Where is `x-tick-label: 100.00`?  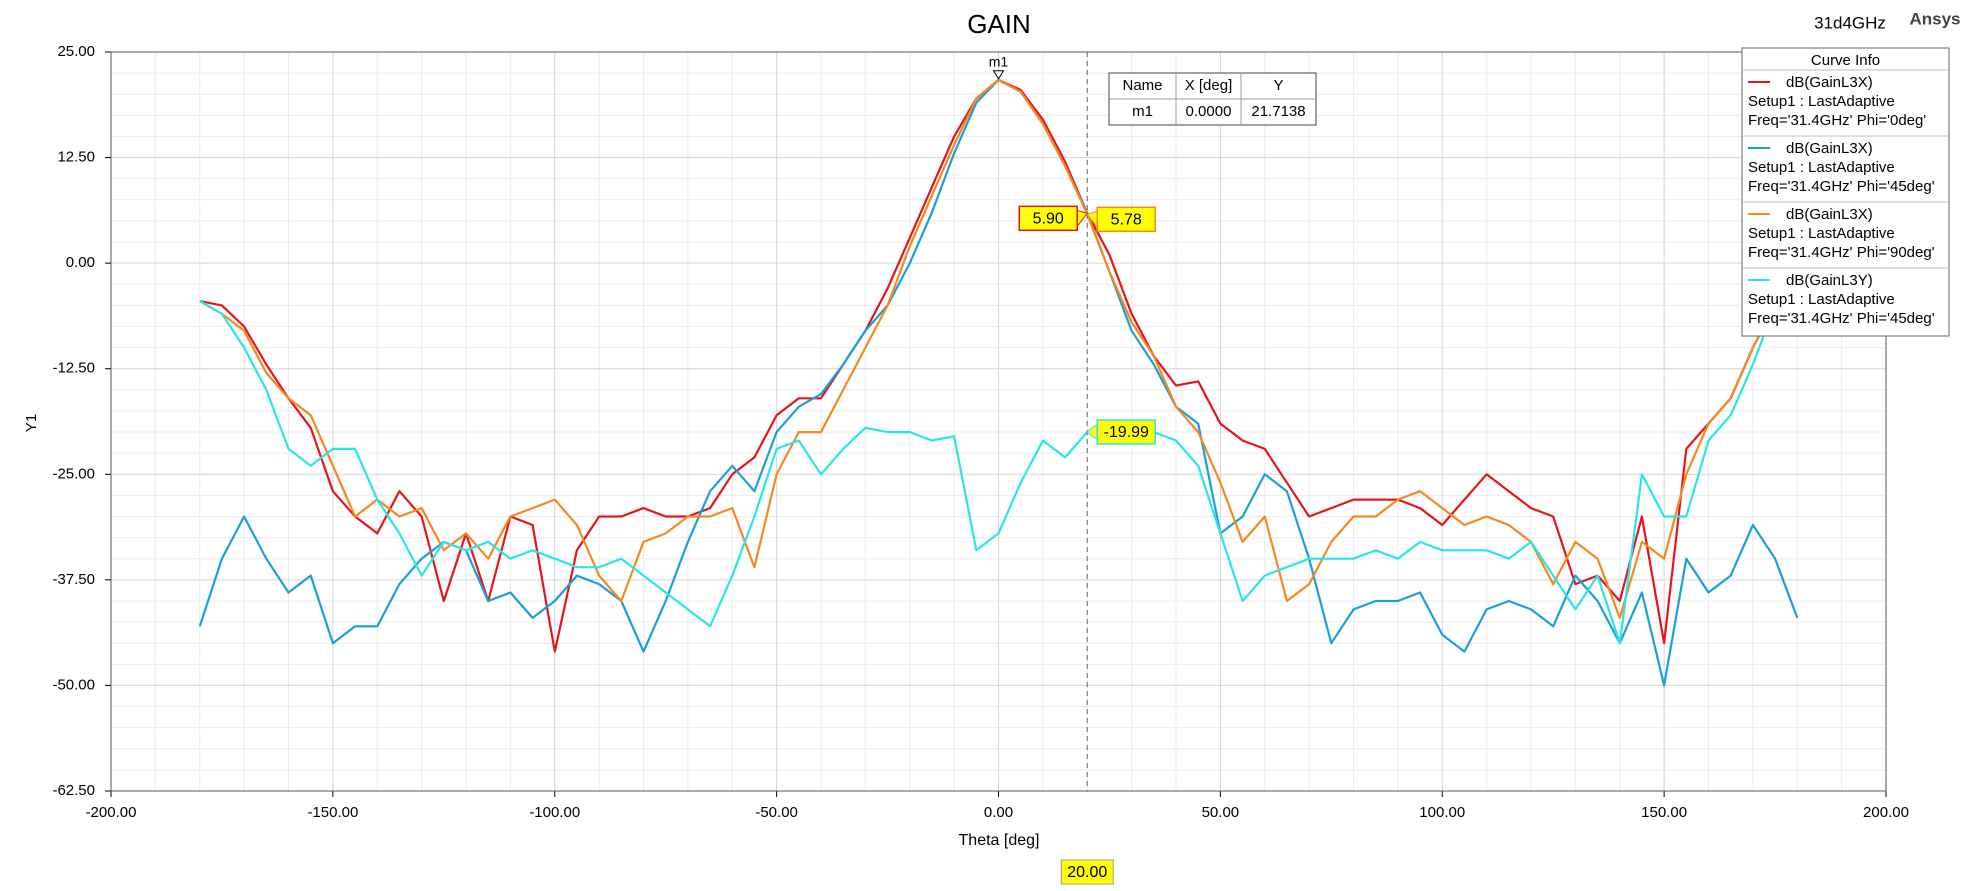 x-tick-label: 100.00 is located at coordinates (1442, 812).